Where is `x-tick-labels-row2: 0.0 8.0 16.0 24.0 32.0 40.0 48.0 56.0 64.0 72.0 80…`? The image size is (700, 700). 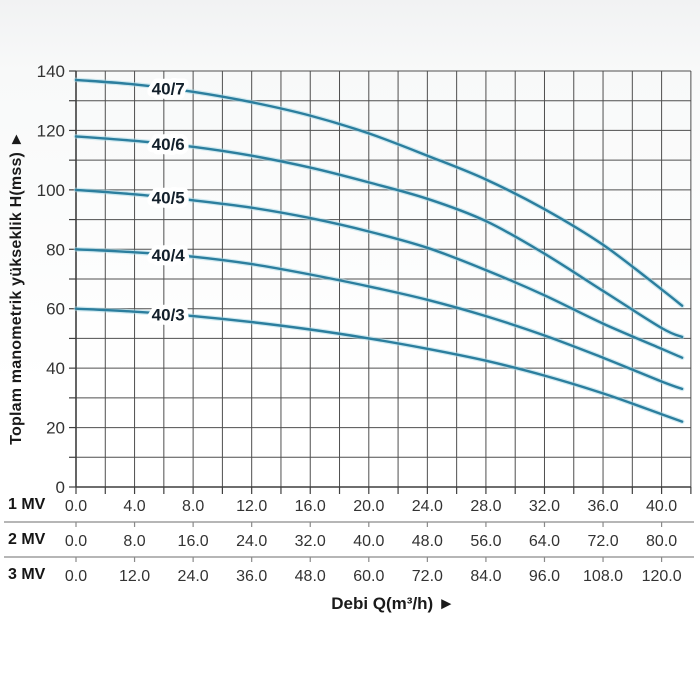 x-tick-labels-row2: 0.0 8.0 16.0 24.0 32.0 40.0 48.0 56.0 64.0 72.0 80… is located at coordinates (371, 541).